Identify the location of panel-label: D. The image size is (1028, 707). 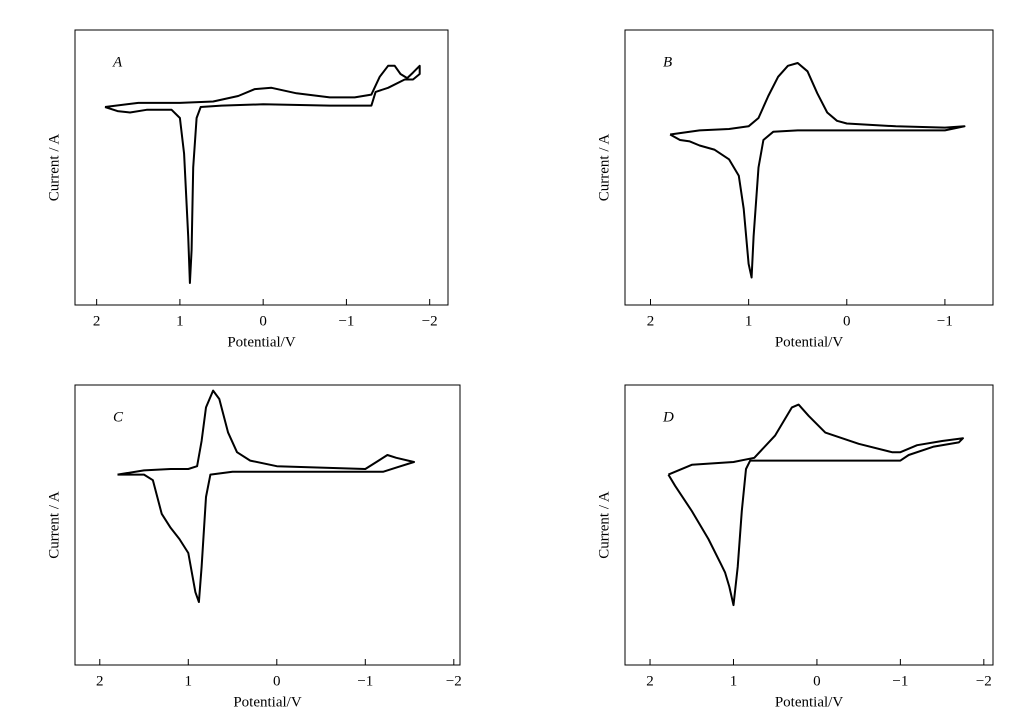
(668, 417).